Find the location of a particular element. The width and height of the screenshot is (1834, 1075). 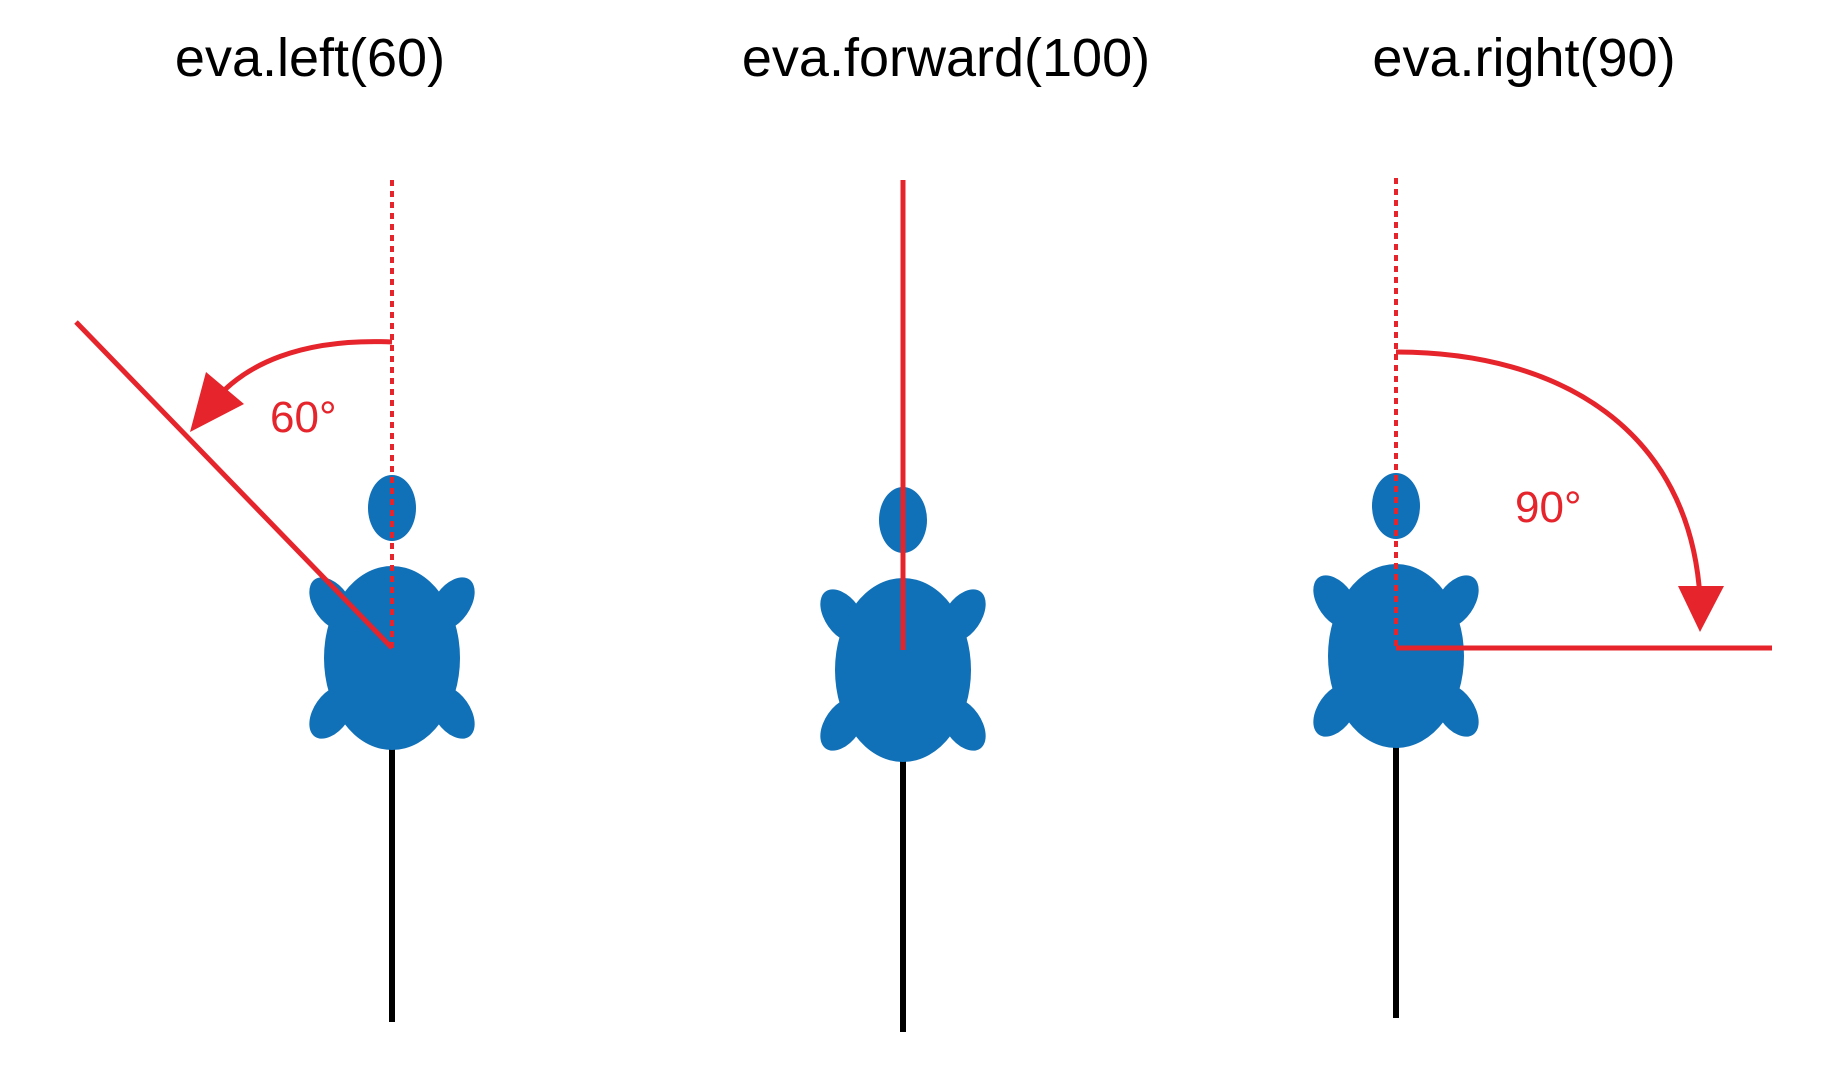

new-heading-line is located at coordinates (234, 485).